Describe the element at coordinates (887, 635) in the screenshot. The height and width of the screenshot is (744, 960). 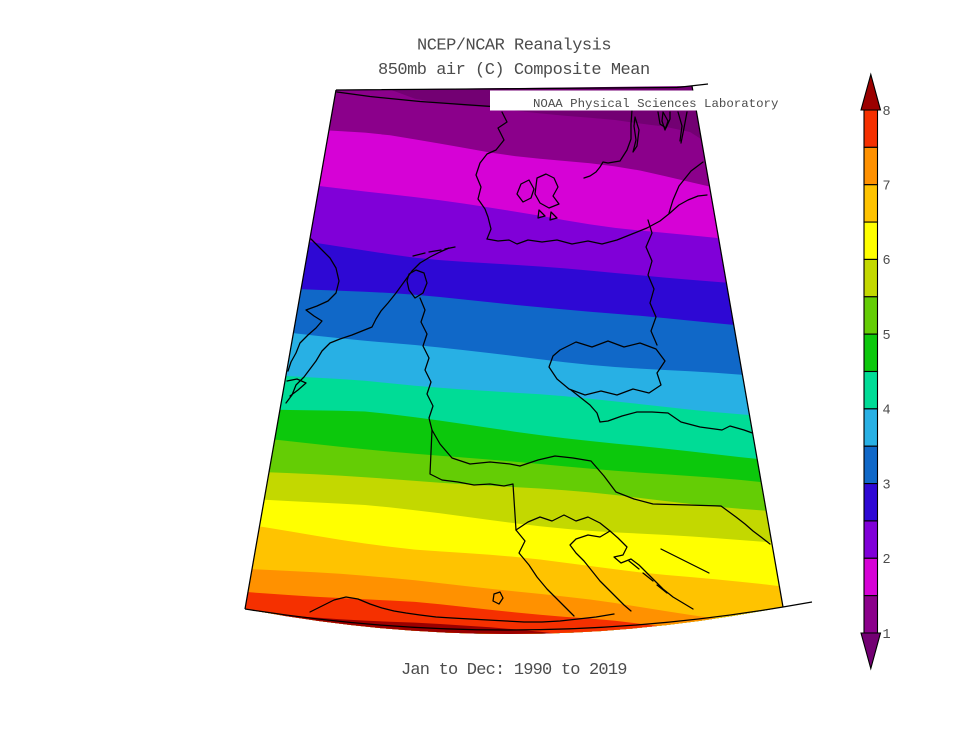
I see `svg-text: 1` at that location.